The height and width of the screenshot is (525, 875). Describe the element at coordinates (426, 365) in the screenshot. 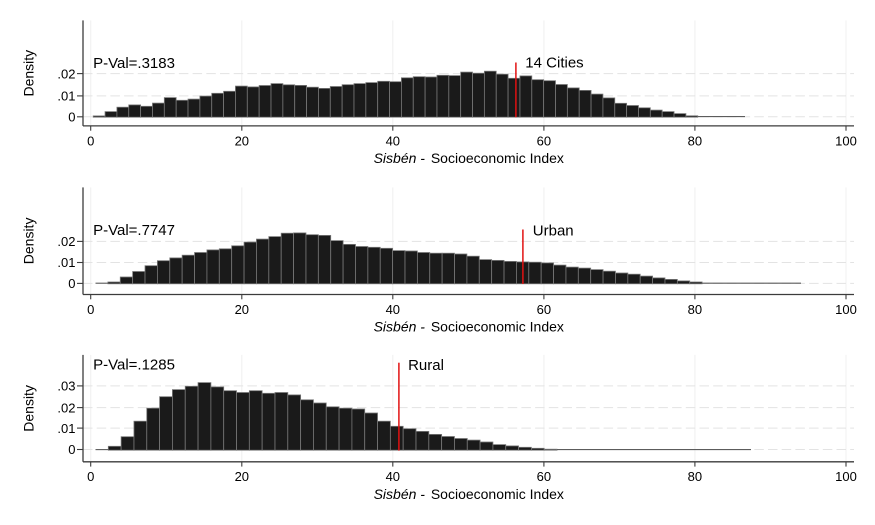

I see `svg-text: Rural` at that location.